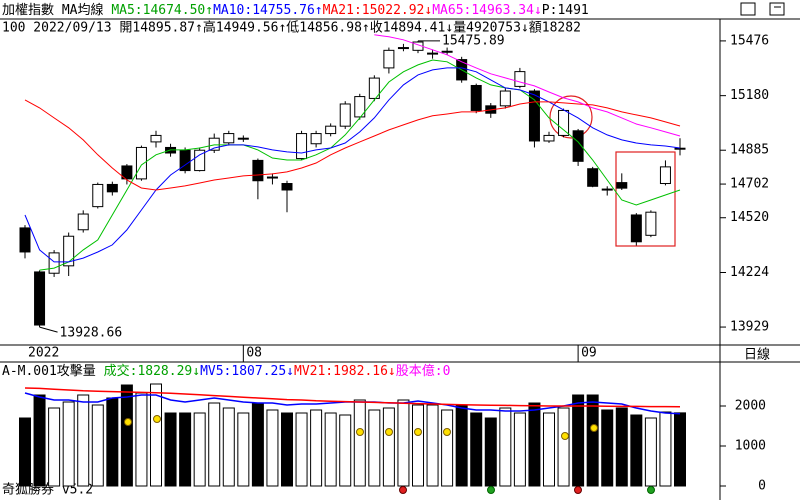 This screenshot has width=800, height=500. What do you see at coordinates (565, 10) in the screenshot?
I see `text-segment: P:1491` at bounding box center [565, 10].